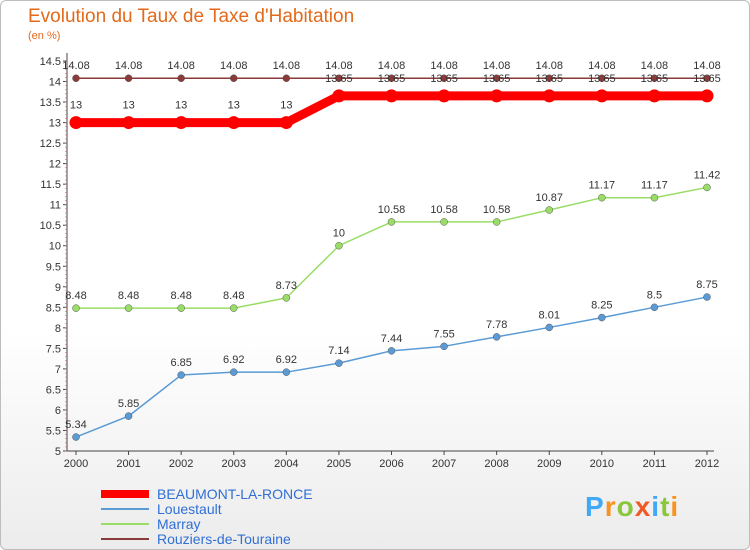 The image size is (750, 550). What do you see at coordinates (655, 464) in the screenshot?
I see `x-tick-label: 2011` at bounding box center [655, 464].